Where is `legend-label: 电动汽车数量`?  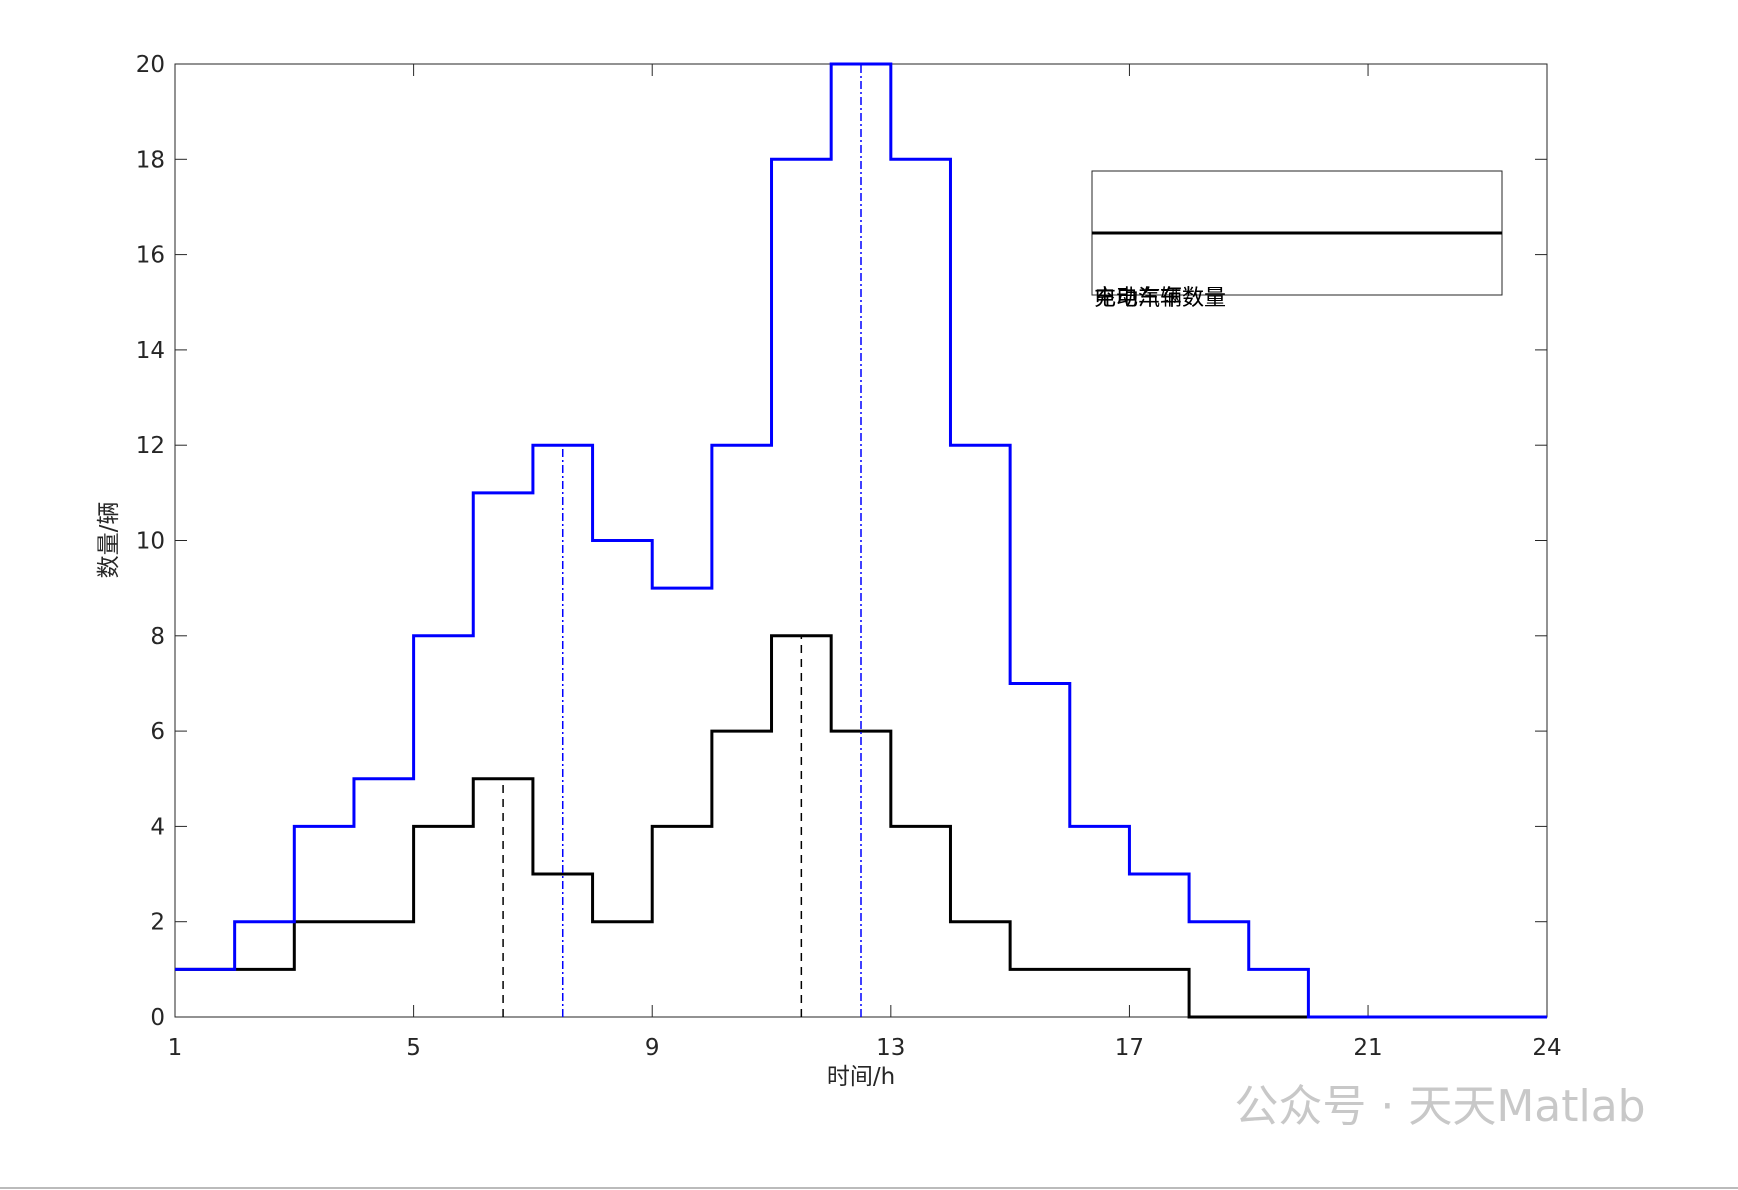 legend-label: 电动汽车数量 is located at coordinates (1160, 298).